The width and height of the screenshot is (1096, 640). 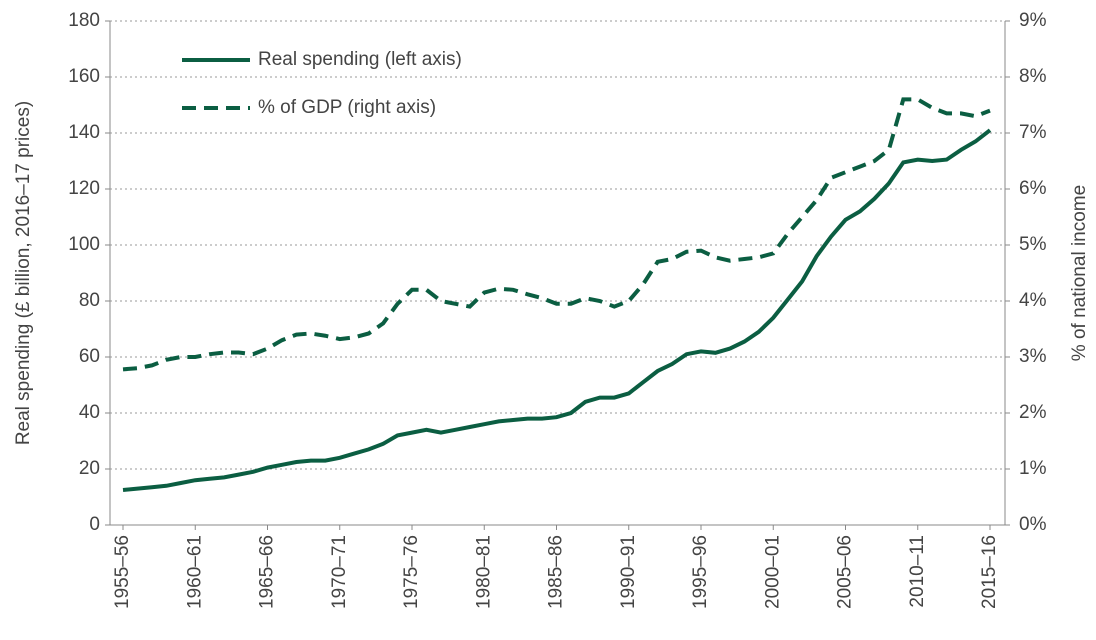 I want to click on y-tick-label: 100, so click(x=84, y=244).